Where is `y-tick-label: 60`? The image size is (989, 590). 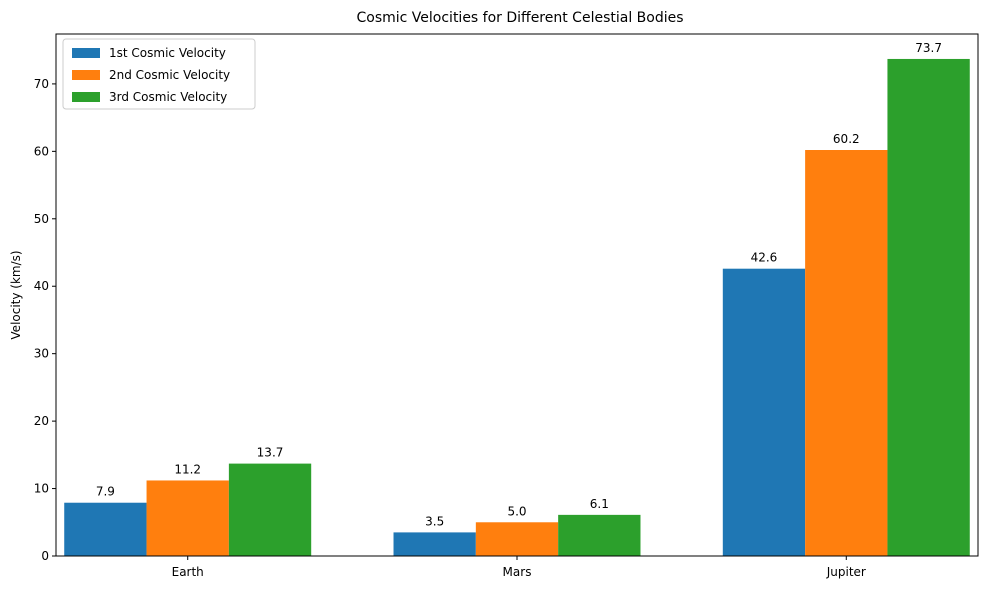 y-tick-label: 60 is located at coordinates (41, 151).